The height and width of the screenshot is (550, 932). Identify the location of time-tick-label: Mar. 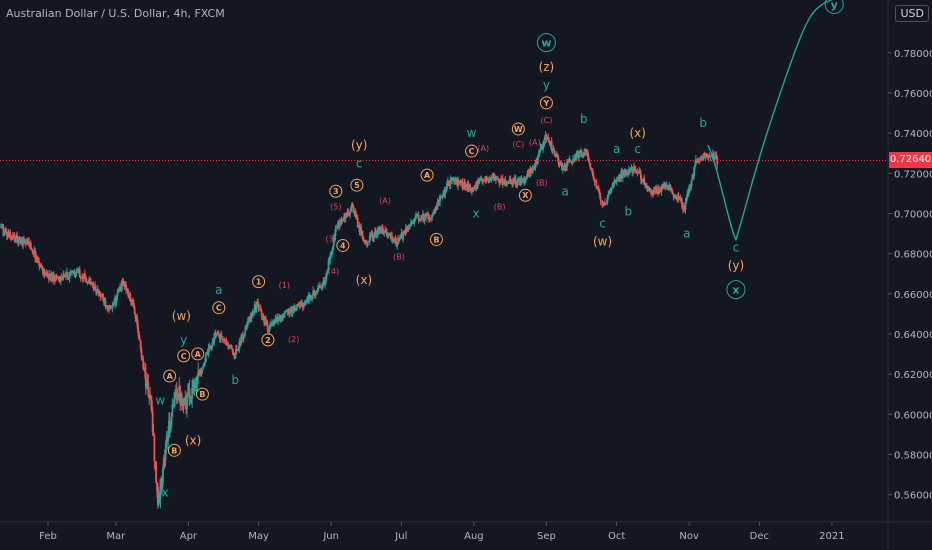
(116, 536).